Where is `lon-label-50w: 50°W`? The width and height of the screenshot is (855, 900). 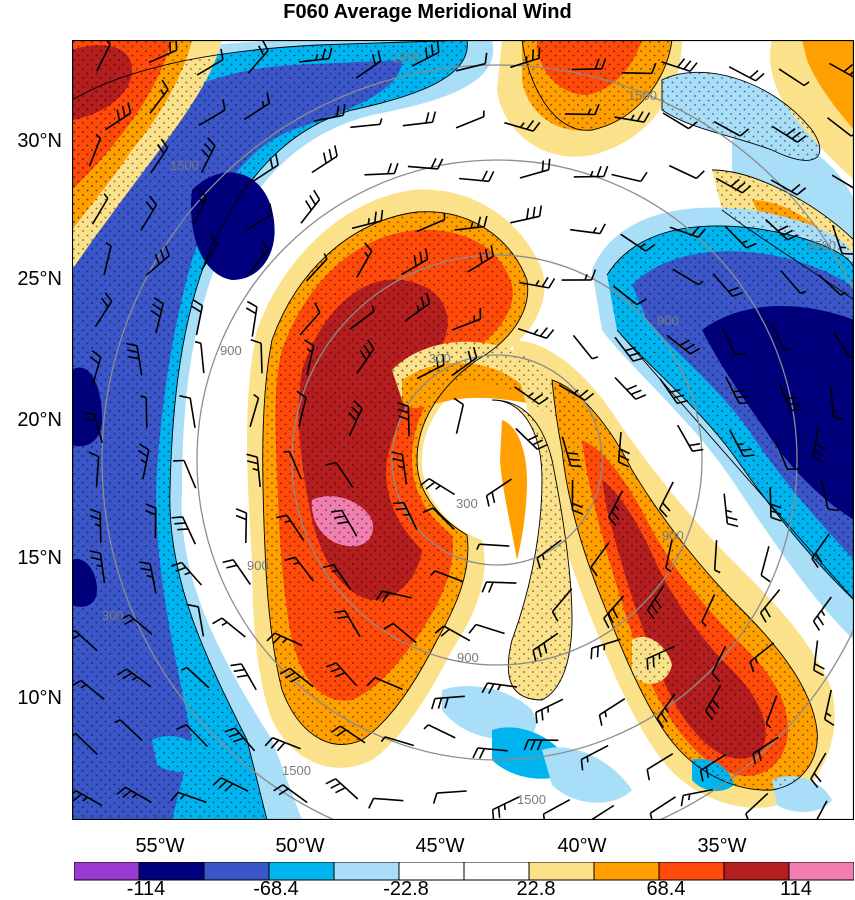 lon-label-50w: 50°W is located at coordinates (300, 846).